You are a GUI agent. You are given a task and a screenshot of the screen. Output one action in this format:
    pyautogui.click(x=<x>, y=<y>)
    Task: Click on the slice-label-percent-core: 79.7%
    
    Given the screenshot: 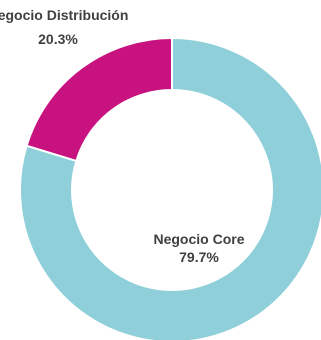 What is the action you would take?
    pyautogui.click(x=199, y=257)
    